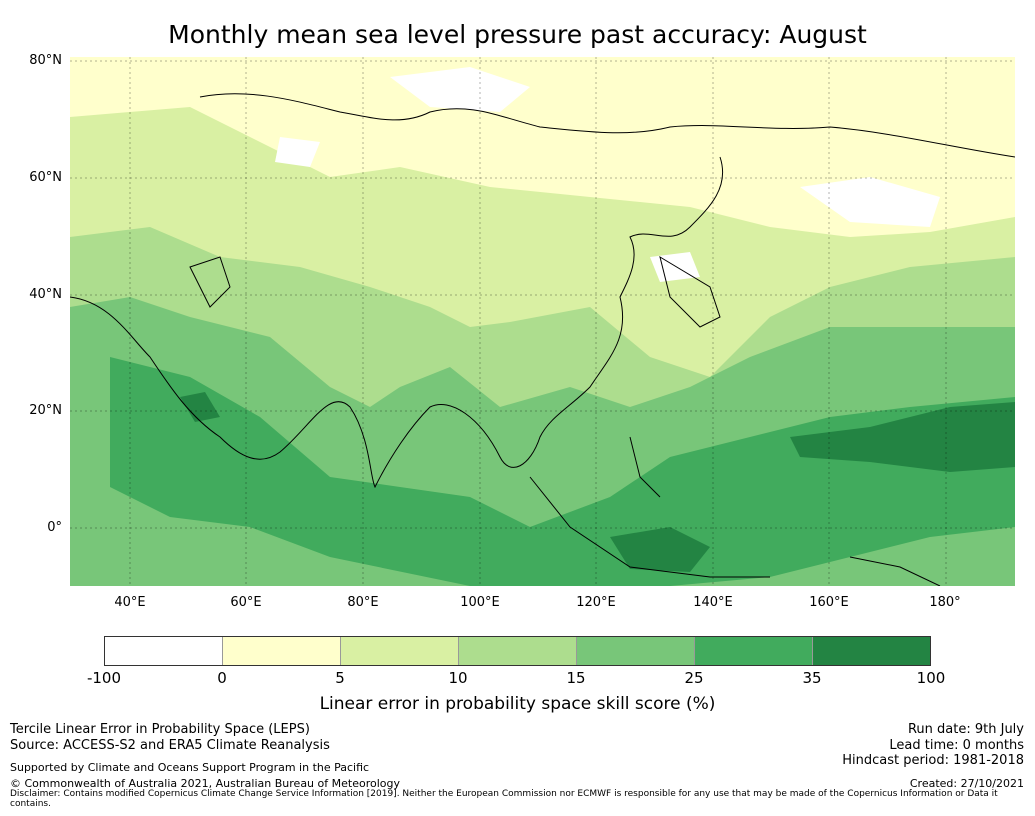 Image resolution: width=1035 pixels, height=816 pixels. I want to click on skill-band-35-100-c, so click(200, 407).